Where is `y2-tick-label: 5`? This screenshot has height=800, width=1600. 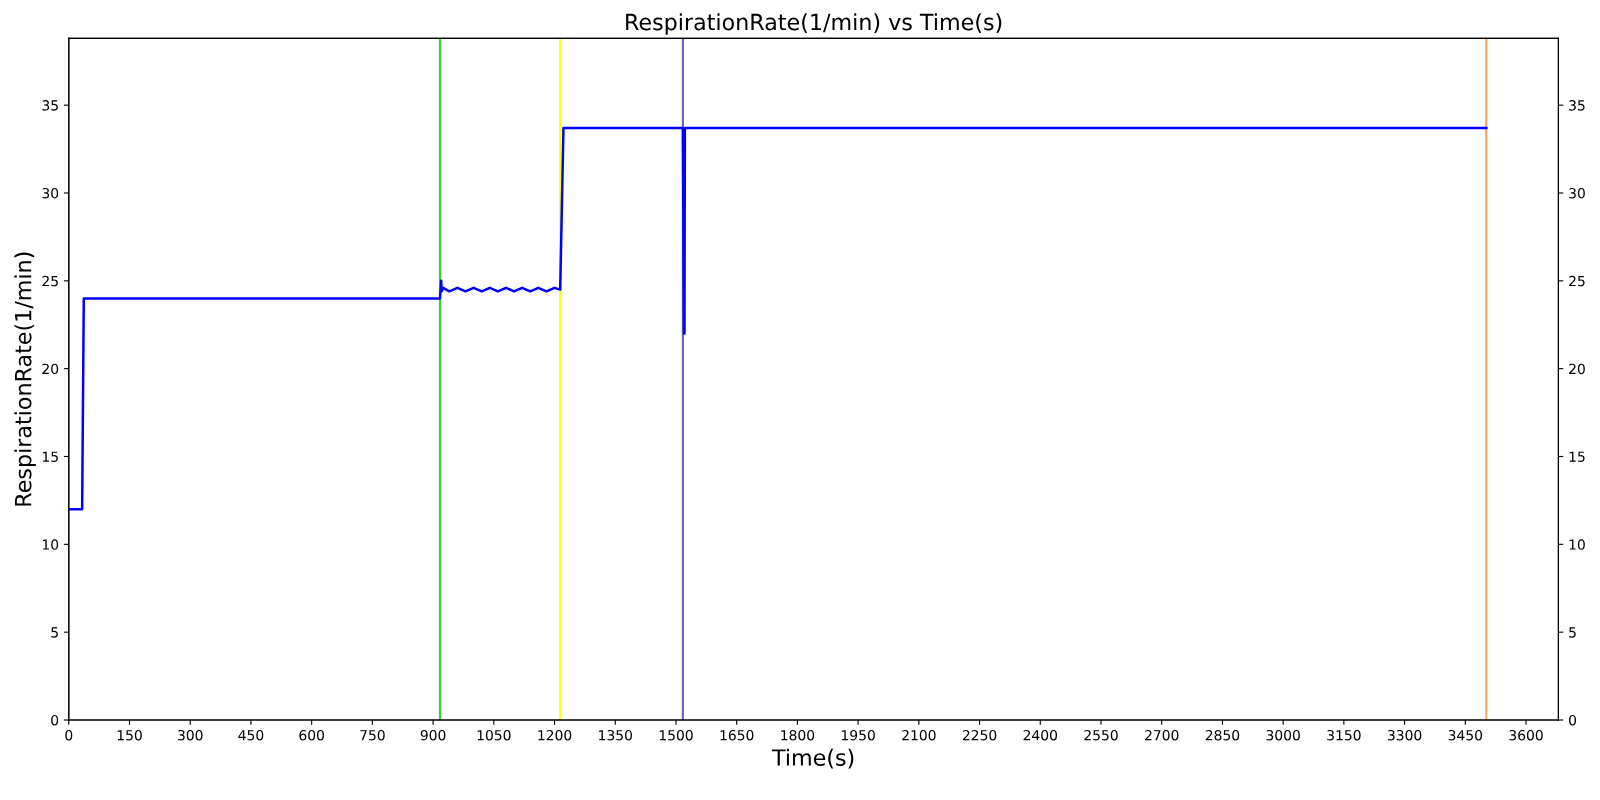
y2-tick-label: 5 is located at coordinates (1572, 632).